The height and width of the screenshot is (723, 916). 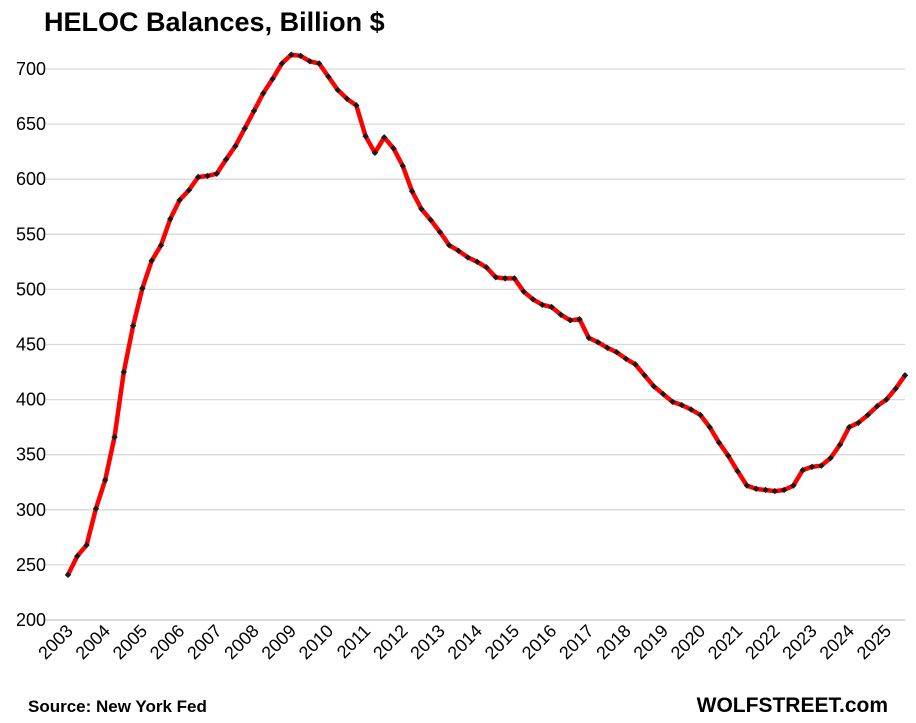 I want to click on x-tick-label: 2006, so click(x=167, y=642).